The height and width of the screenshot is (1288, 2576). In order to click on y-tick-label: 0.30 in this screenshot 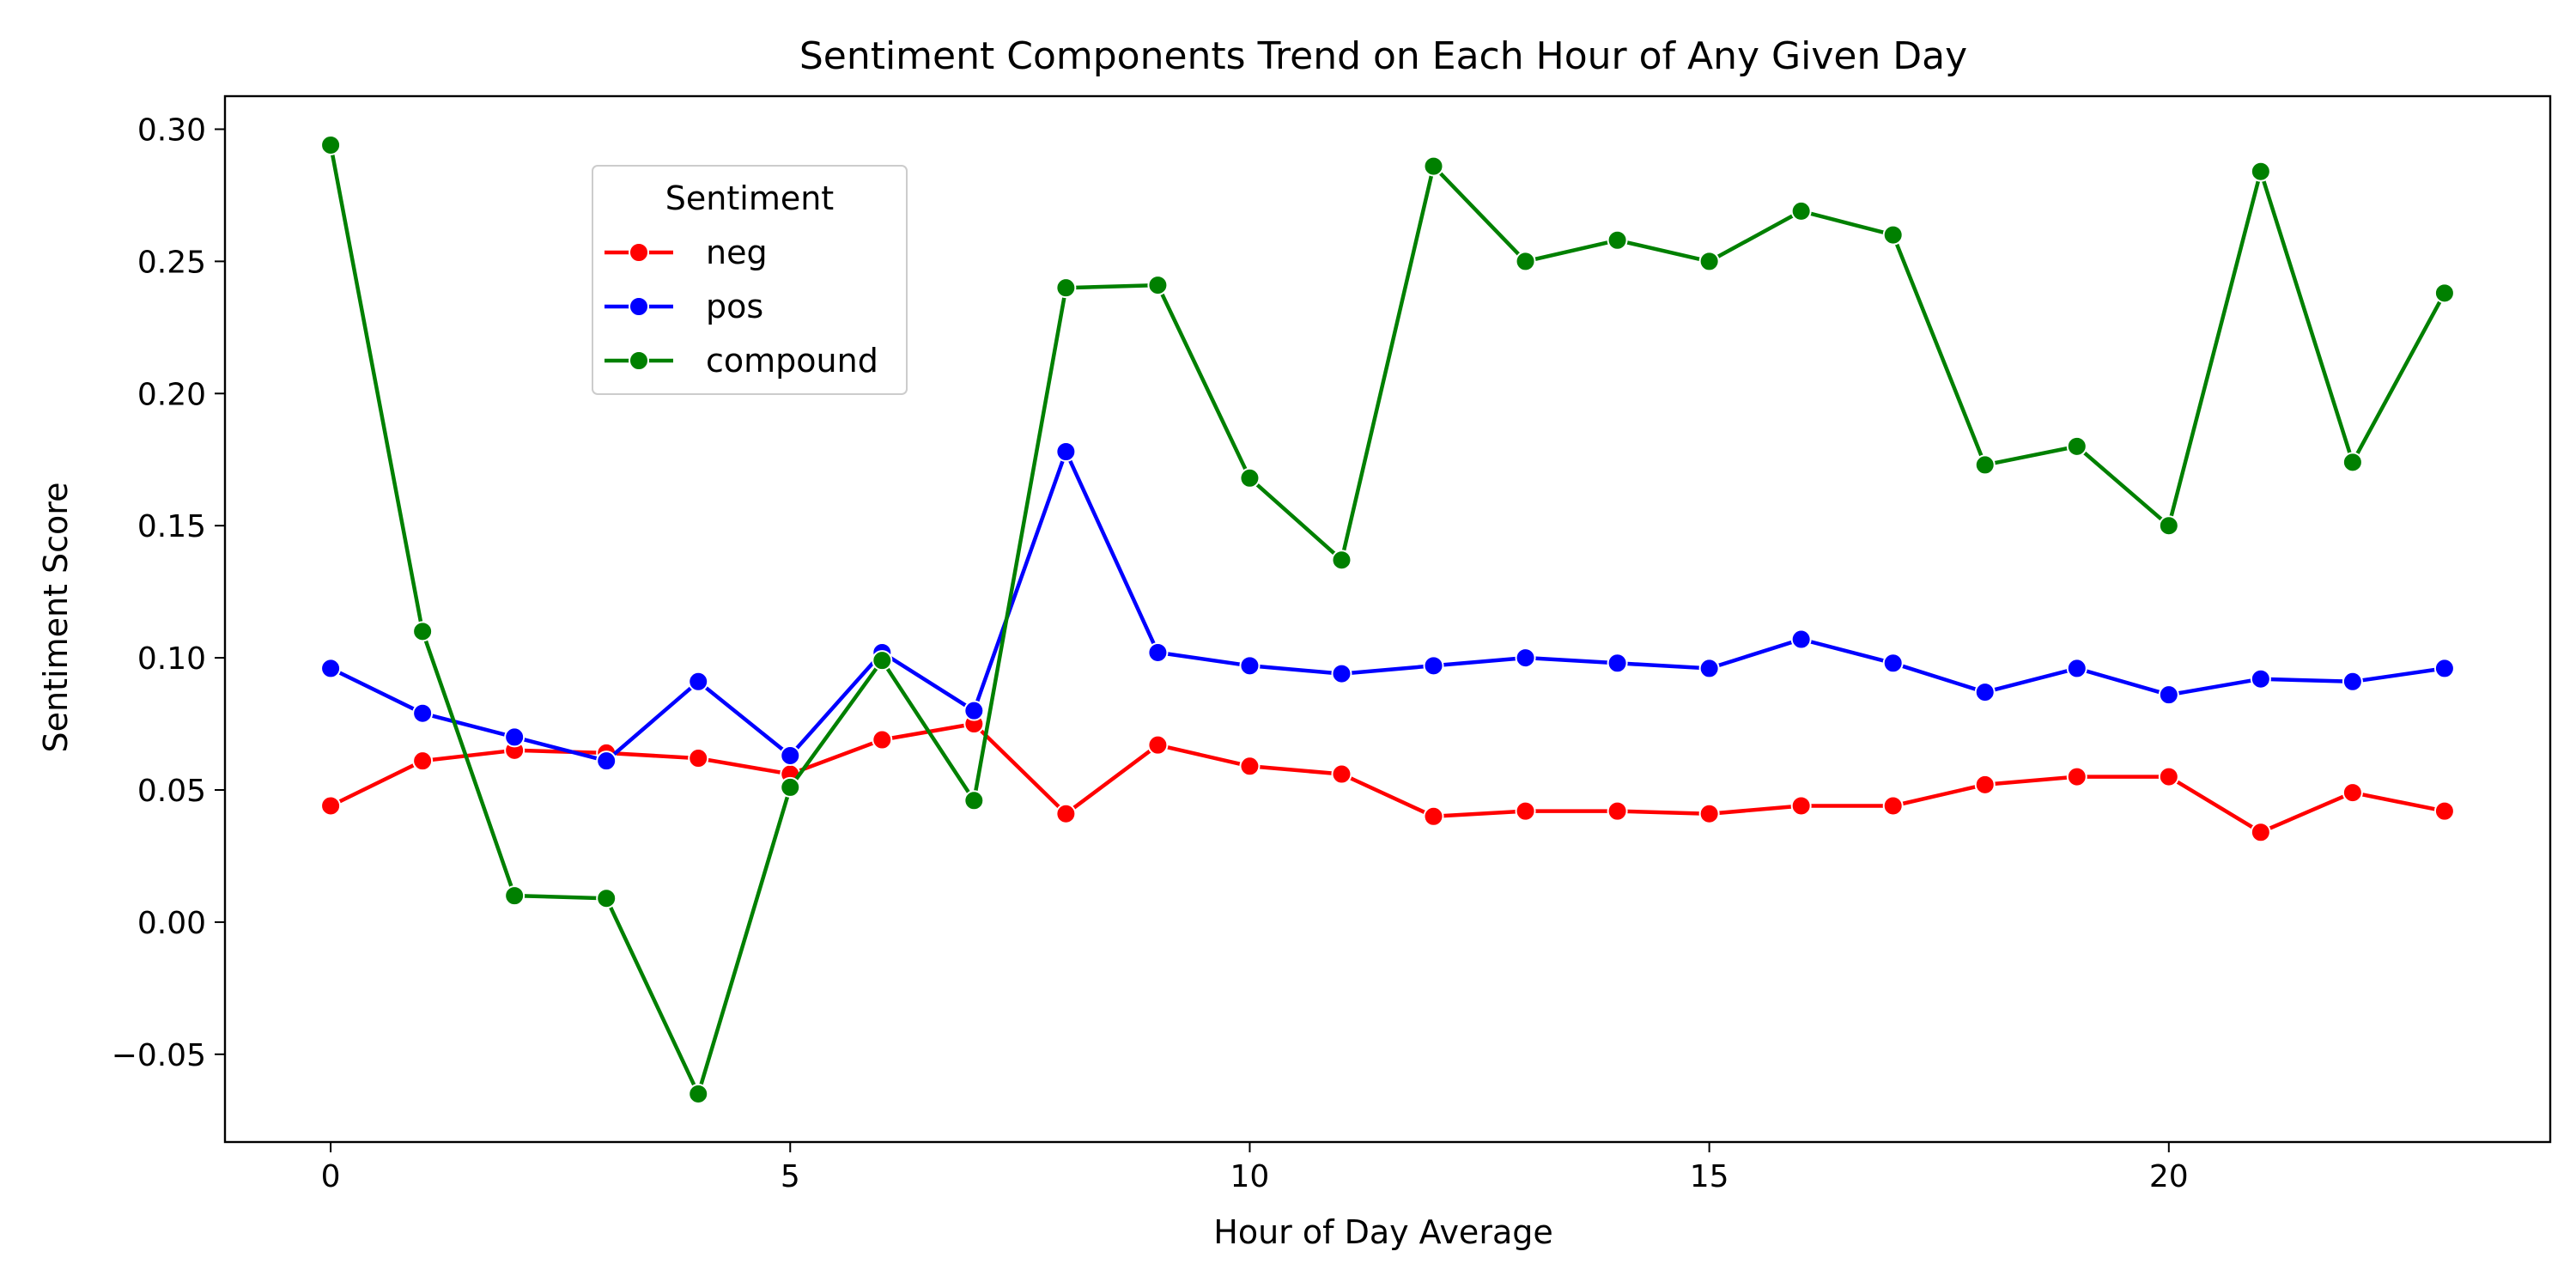, I will do `click(171, 130)`.